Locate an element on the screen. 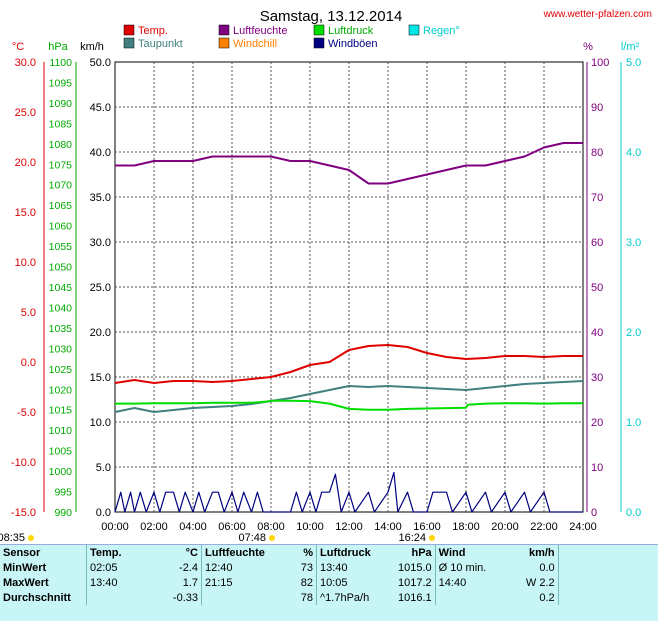  humidity-tick-label: 90 is located at coordinates (597, 108).